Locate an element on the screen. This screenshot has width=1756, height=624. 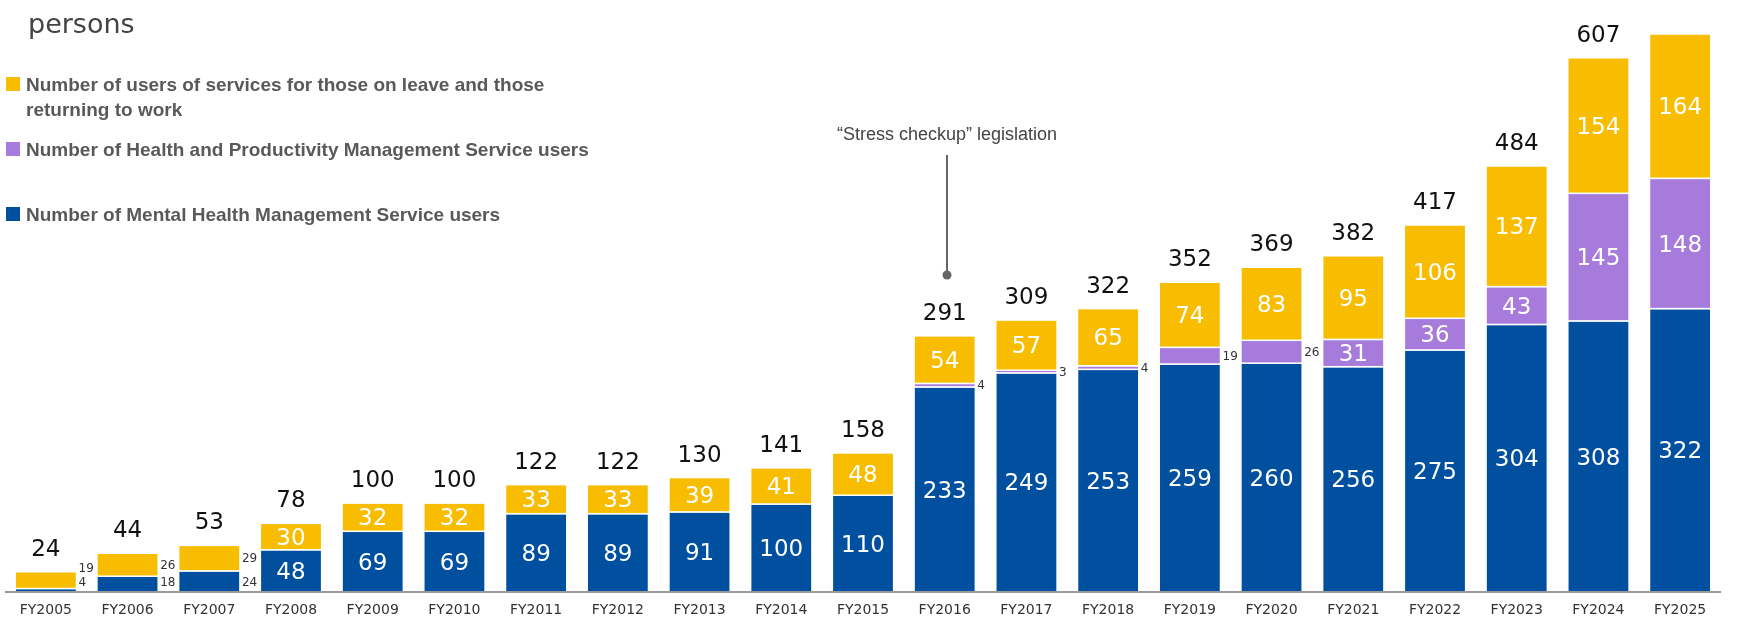
data-label: 24 is located at coordinates (249, 581).